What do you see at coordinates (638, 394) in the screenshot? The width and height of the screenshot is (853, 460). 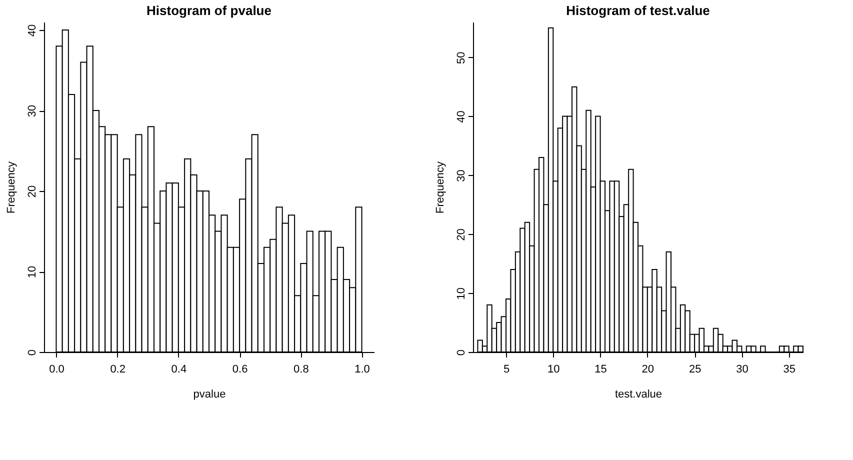 I see `x-axis-title: test.value` at bounding box center [638, 394].